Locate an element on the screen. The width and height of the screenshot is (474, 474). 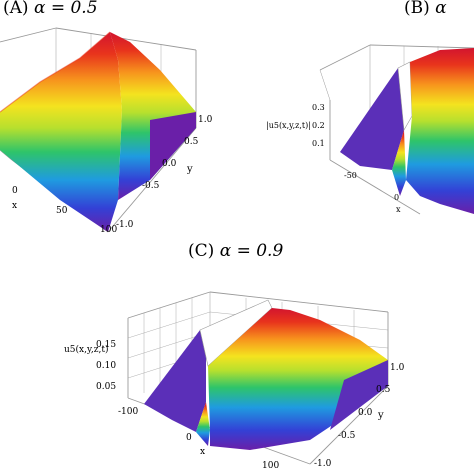
panel-a-prefix: (A) is located at coordinates (16, 9).